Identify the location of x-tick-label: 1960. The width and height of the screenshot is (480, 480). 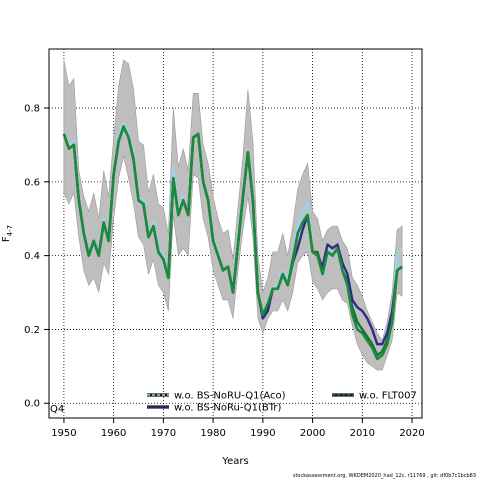
(113, 433).